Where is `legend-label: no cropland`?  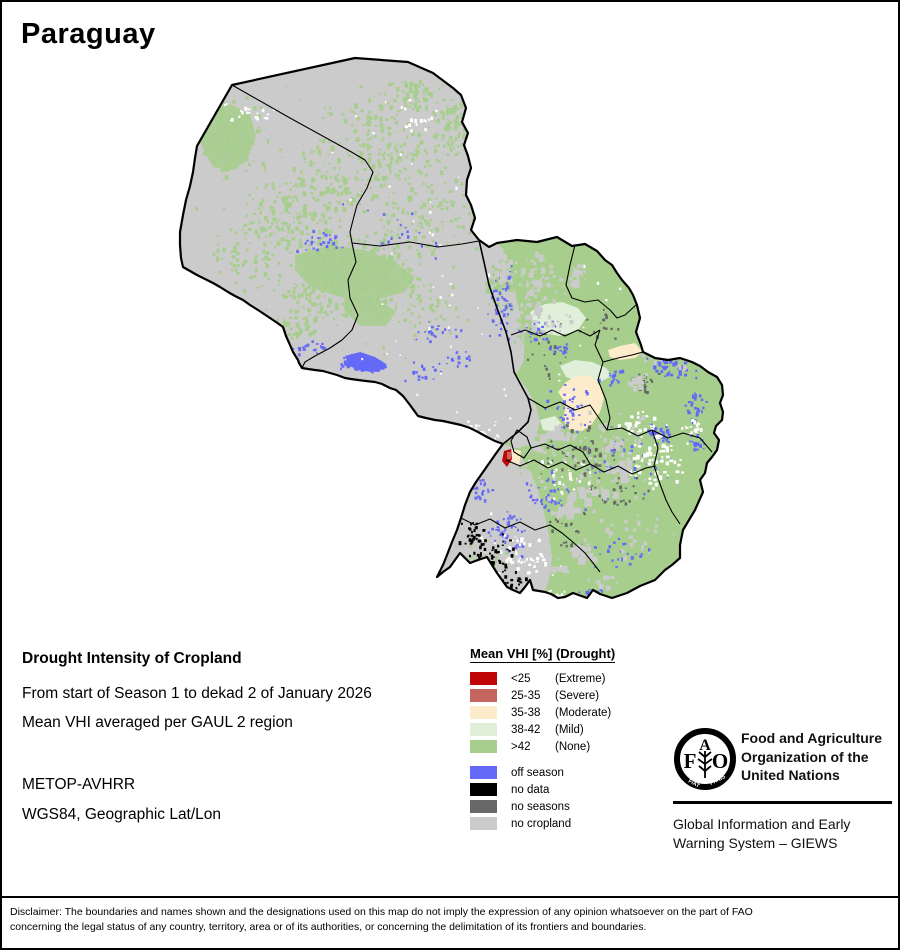 legend-label: no cropland is located at coordinates (541, 823).